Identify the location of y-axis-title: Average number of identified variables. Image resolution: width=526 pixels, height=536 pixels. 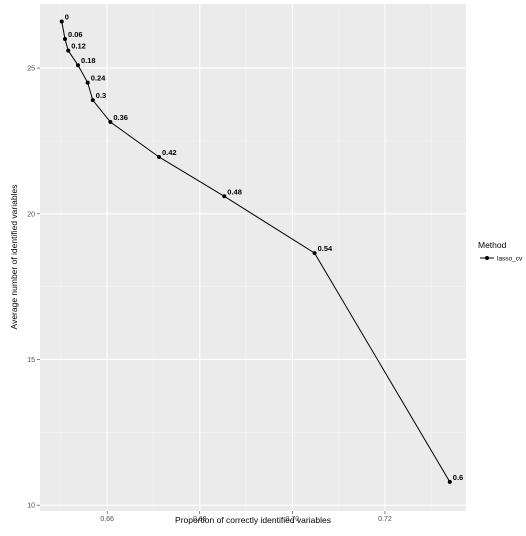
(14, 257).